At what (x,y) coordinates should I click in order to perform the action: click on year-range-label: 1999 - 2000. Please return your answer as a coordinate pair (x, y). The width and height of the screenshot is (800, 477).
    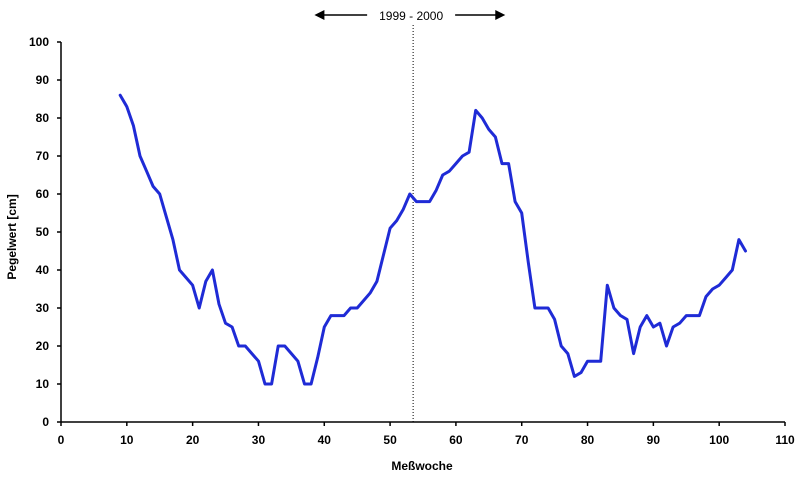
    Looking at the image, I should click on (411, 16).